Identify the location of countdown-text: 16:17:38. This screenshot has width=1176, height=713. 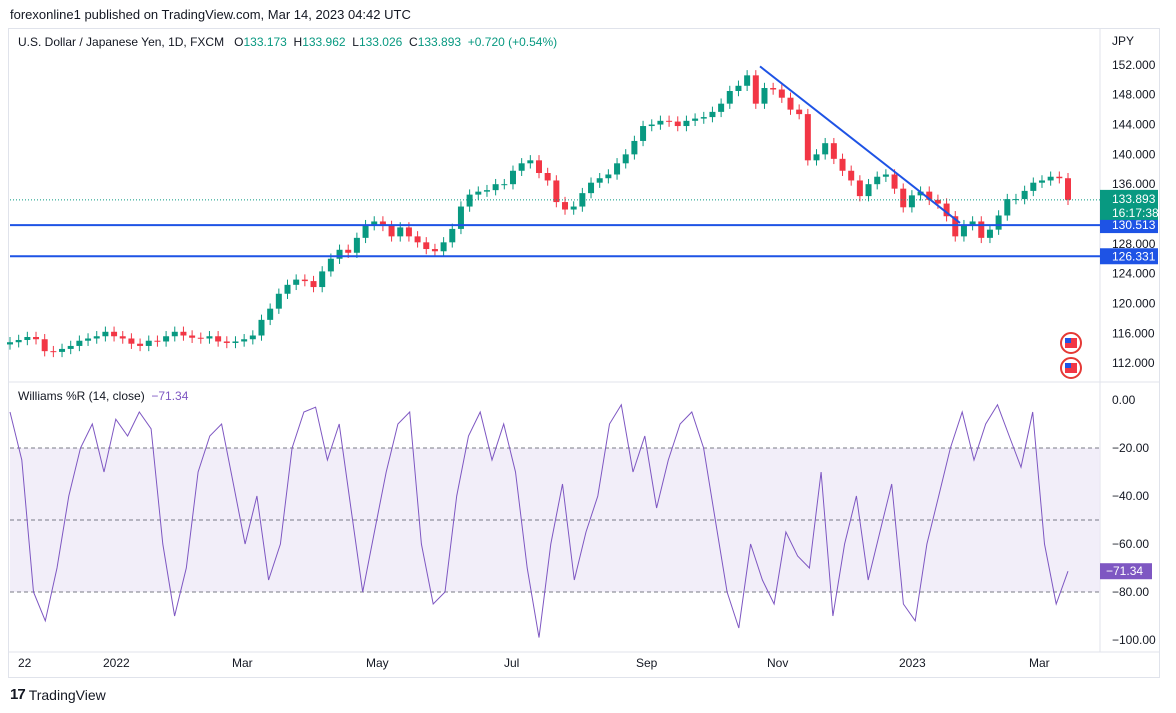
(1135, 213).